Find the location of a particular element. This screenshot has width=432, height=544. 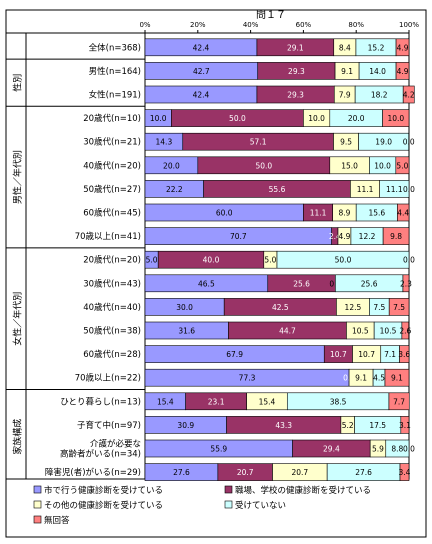

group-label: 性別 is located at coordinates (18, 83).